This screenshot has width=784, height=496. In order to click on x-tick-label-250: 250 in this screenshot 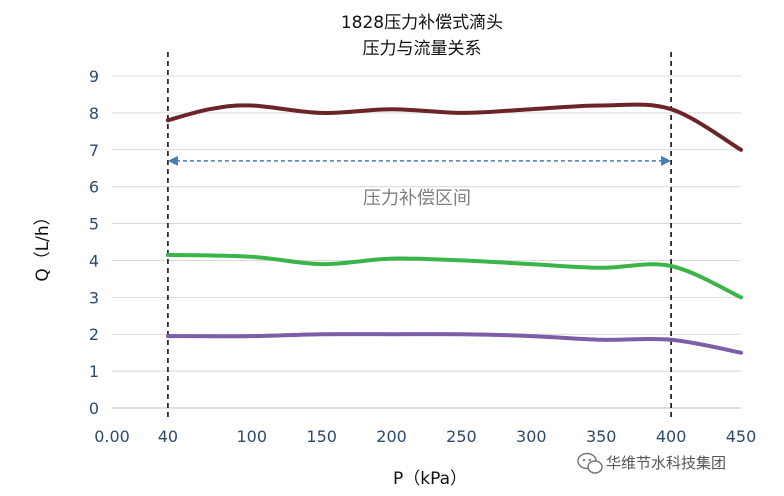, I will do `click(461, 436)`.